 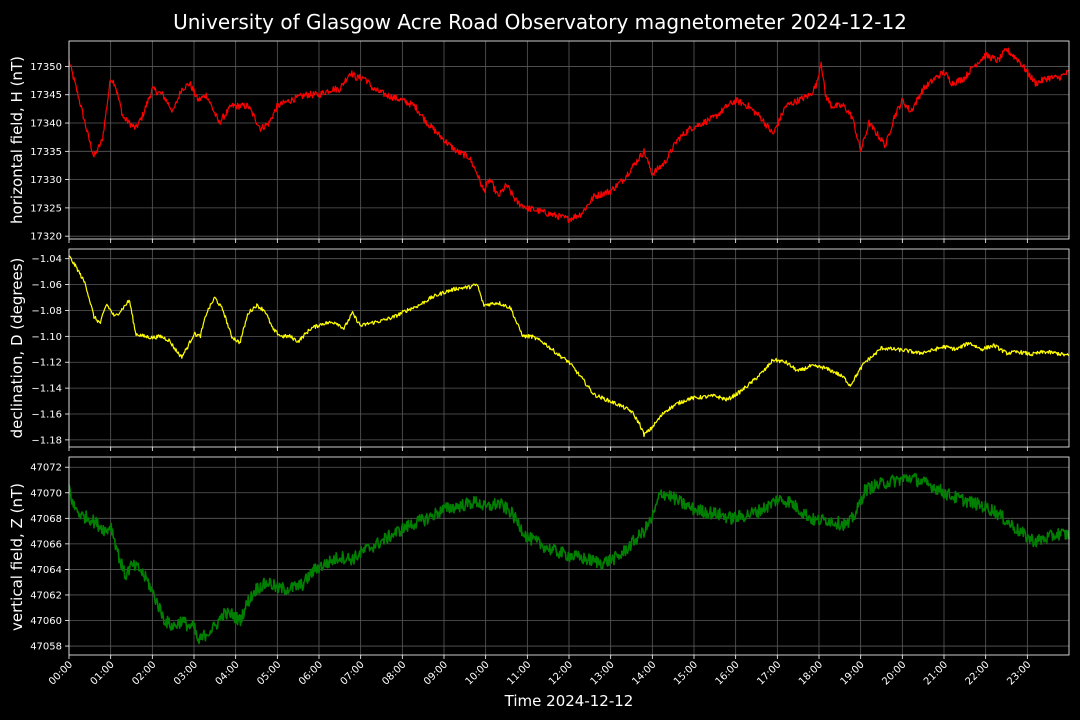 I want to click on y-tick-label: 17345, so click(x=46, y=95).